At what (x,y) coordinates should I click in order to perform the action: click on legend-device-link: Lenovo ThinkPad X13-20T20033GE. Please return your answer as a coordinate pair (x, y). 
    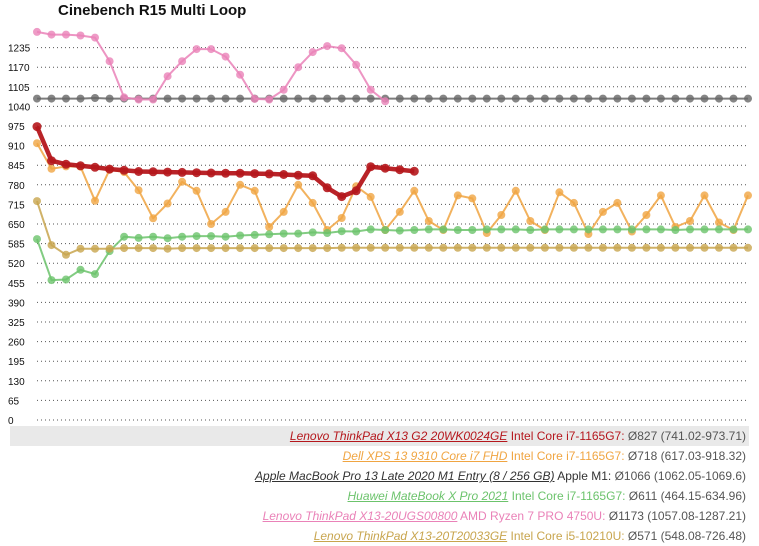
    Looking at the image, I should click on (410, 536).